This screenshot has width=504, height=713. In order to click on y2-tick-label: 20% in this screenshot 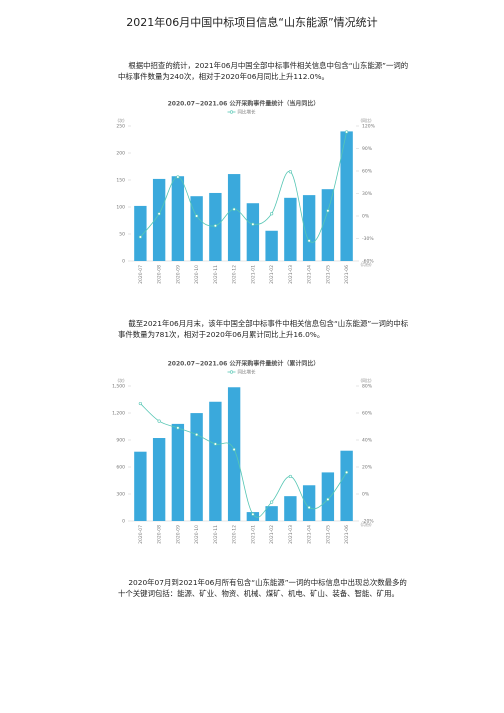, I will do `click(367, 468)`.